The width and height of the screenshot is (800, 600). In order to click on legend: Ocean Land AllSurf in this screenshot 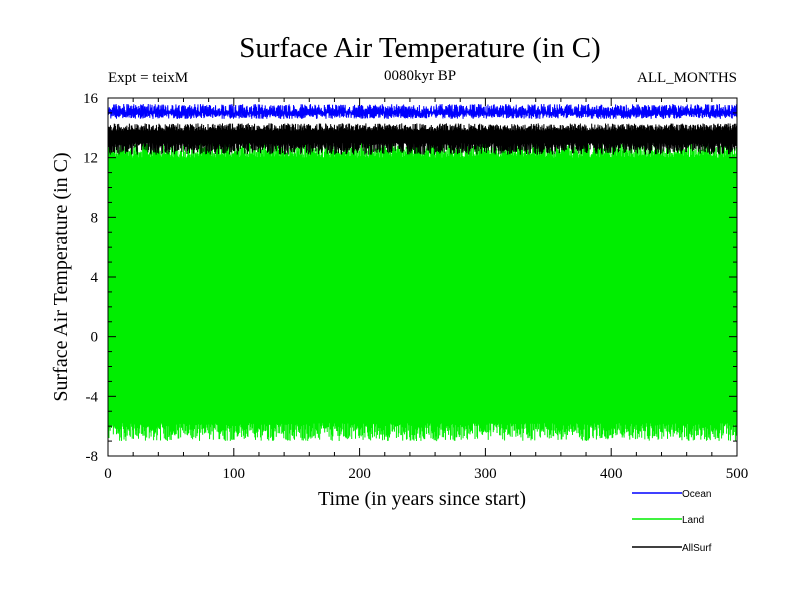, I will do `click(672, 521)`.